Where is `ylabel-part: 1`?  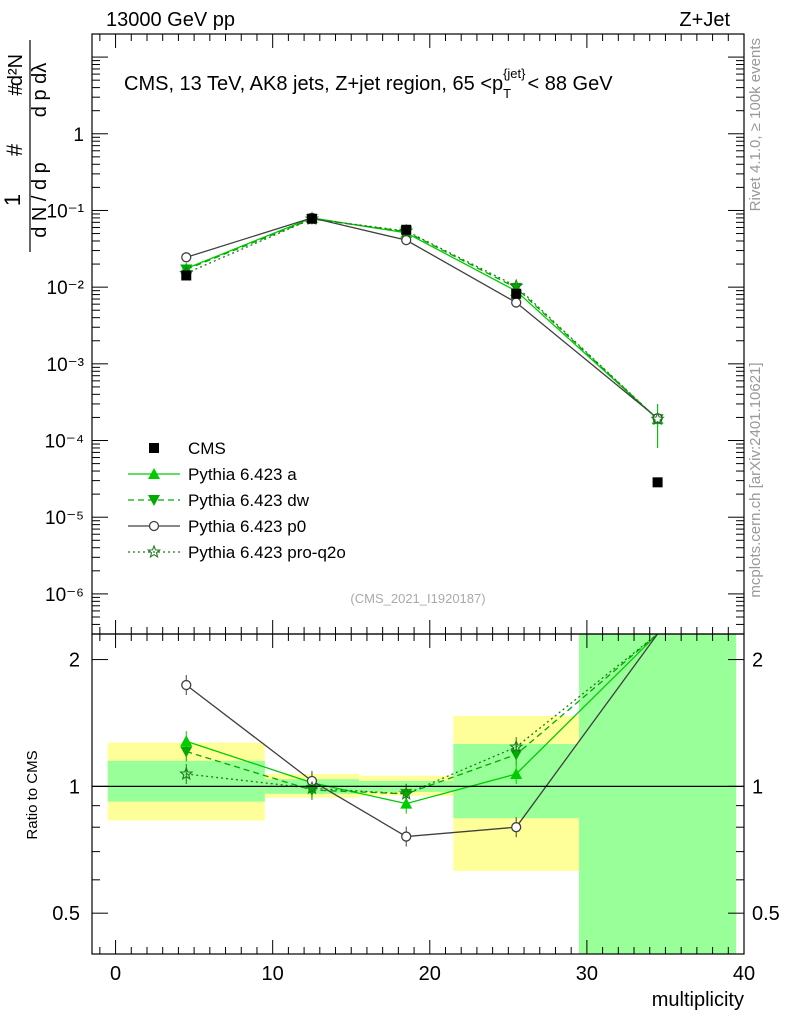 ylabel-part: 1 is located at coordinates (12, 200).